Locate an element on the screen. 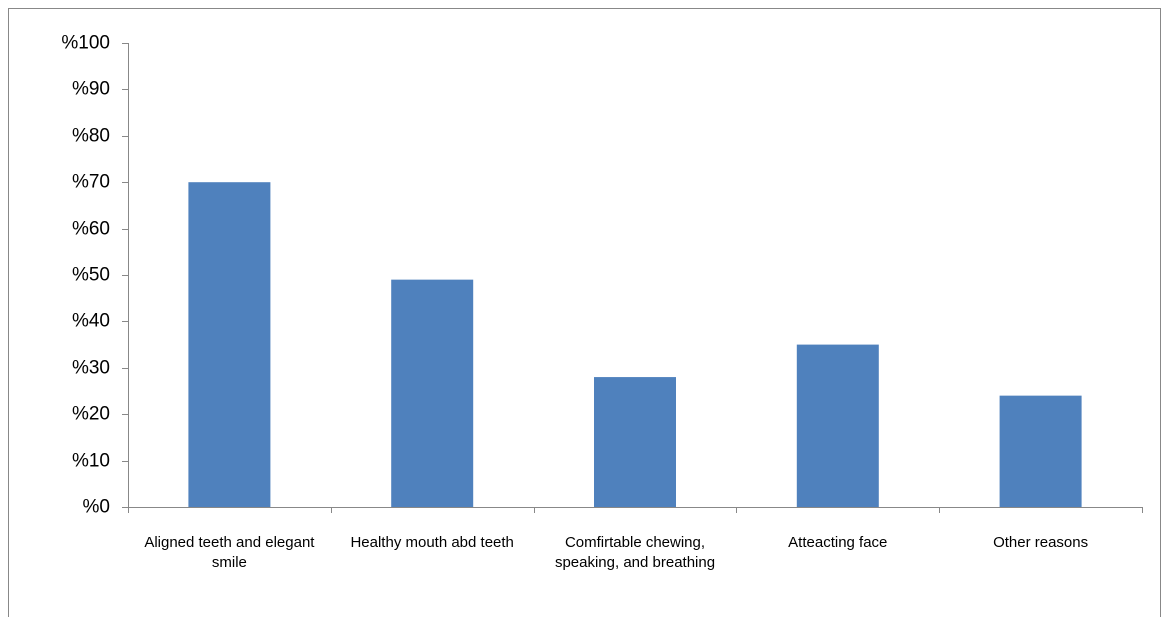  y-tick-label: %10 is located at coordinates (91, 461).